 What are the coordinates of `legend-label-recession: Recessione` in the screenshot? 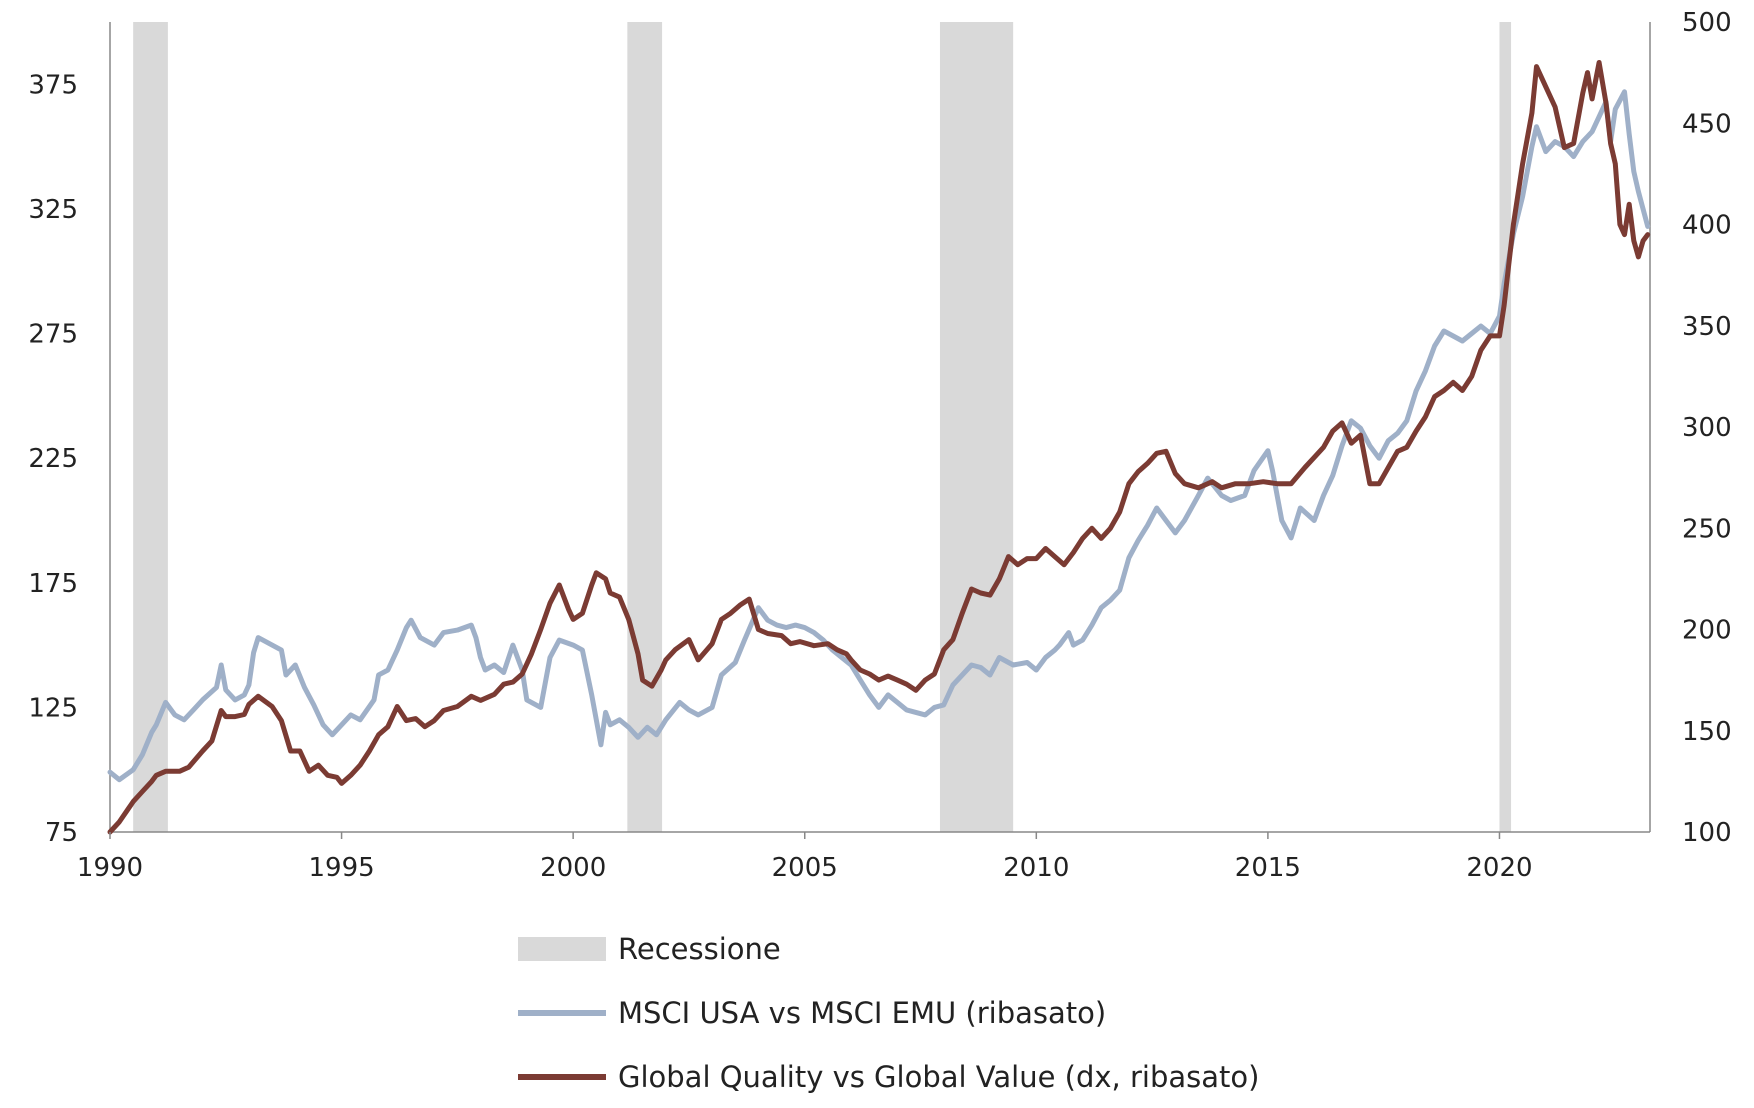 It's located at (699, 949).